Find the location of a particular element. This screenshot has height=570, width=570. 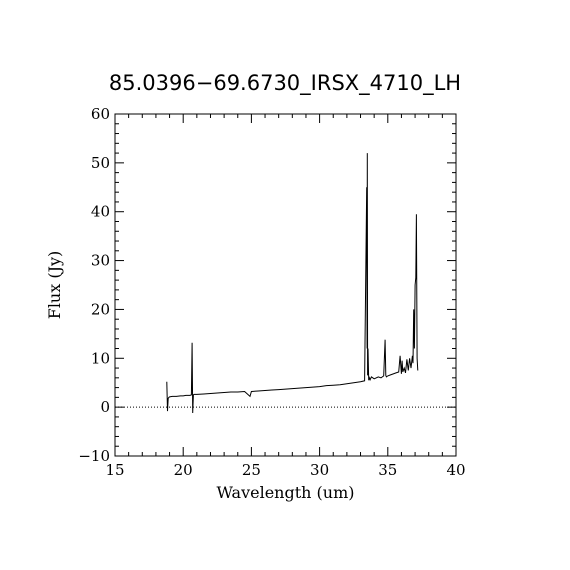

y-tick-label: 60 is located at coordinates (100, 114).